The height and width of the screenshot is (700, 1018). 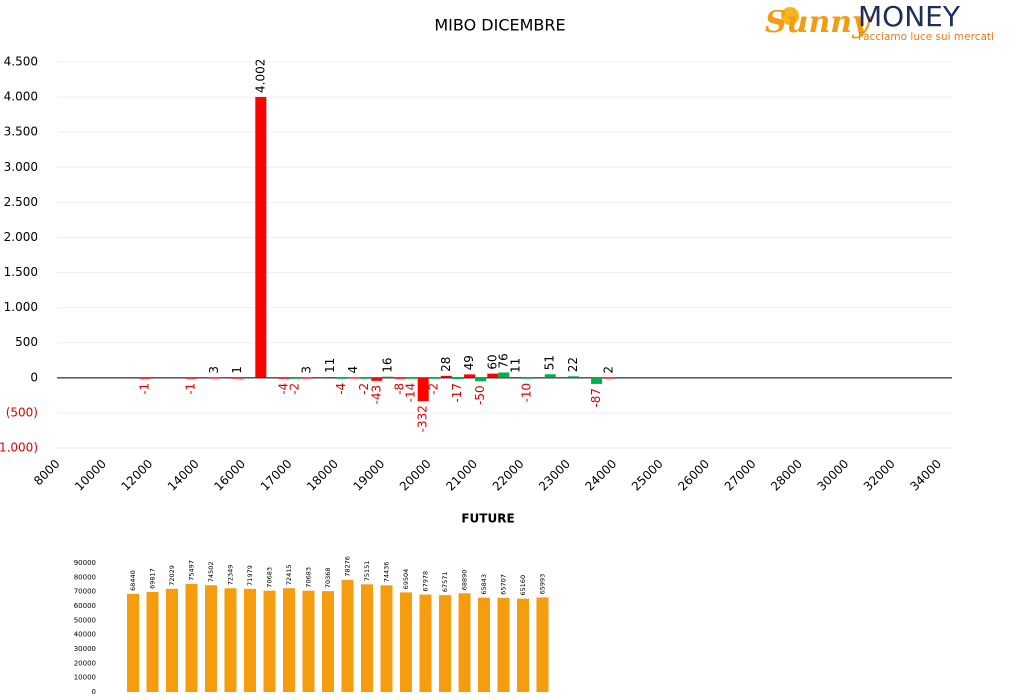 What do you see at coordinates (85, 577) in the screenshot?
I see `y-tick-label: 80000` at bounding box center [85, 577].